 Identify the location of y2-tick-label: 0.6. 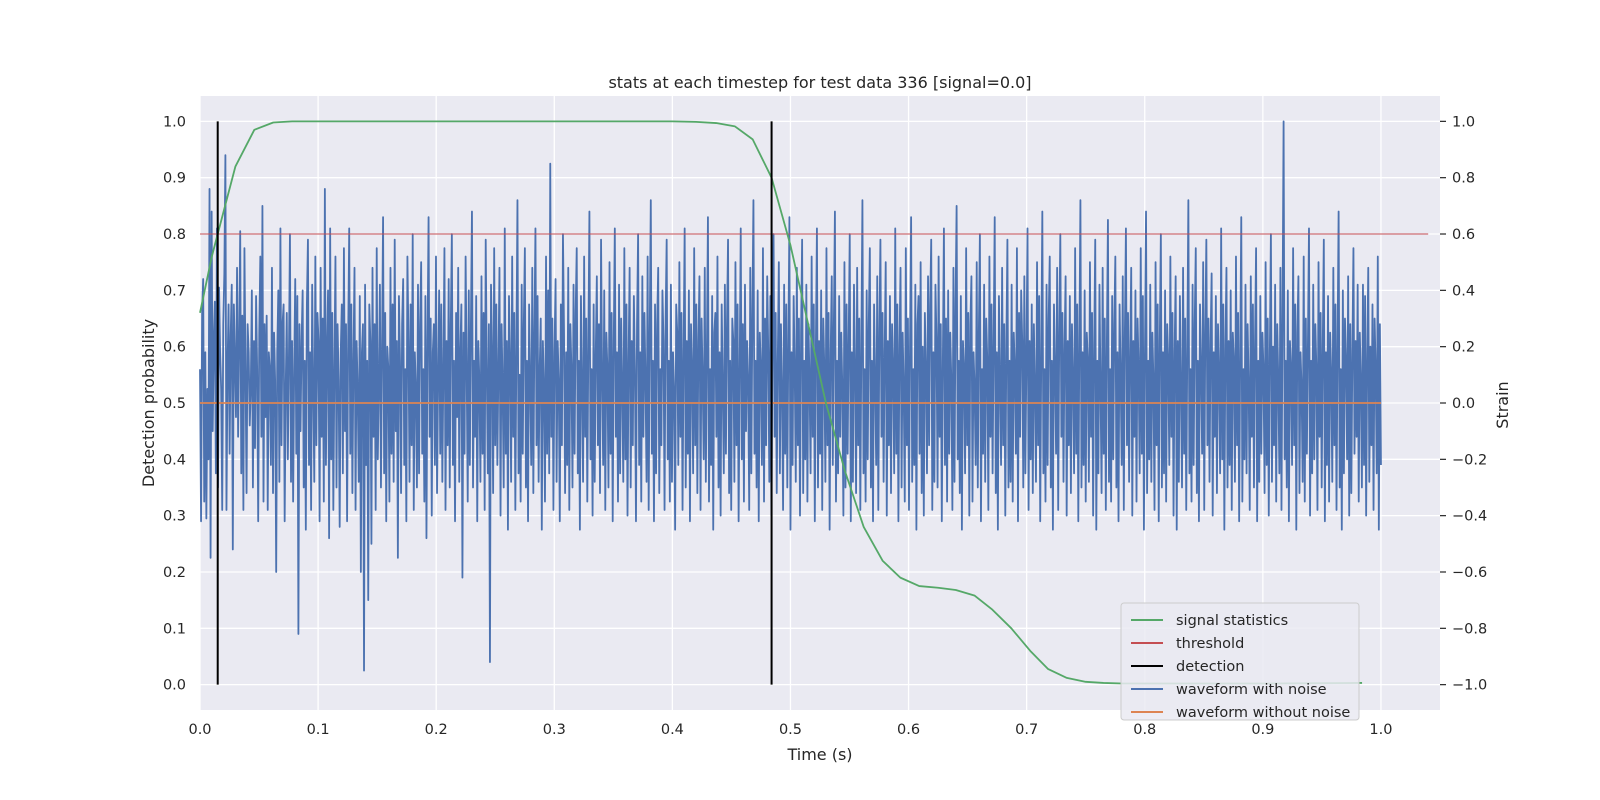
(1463, 235).